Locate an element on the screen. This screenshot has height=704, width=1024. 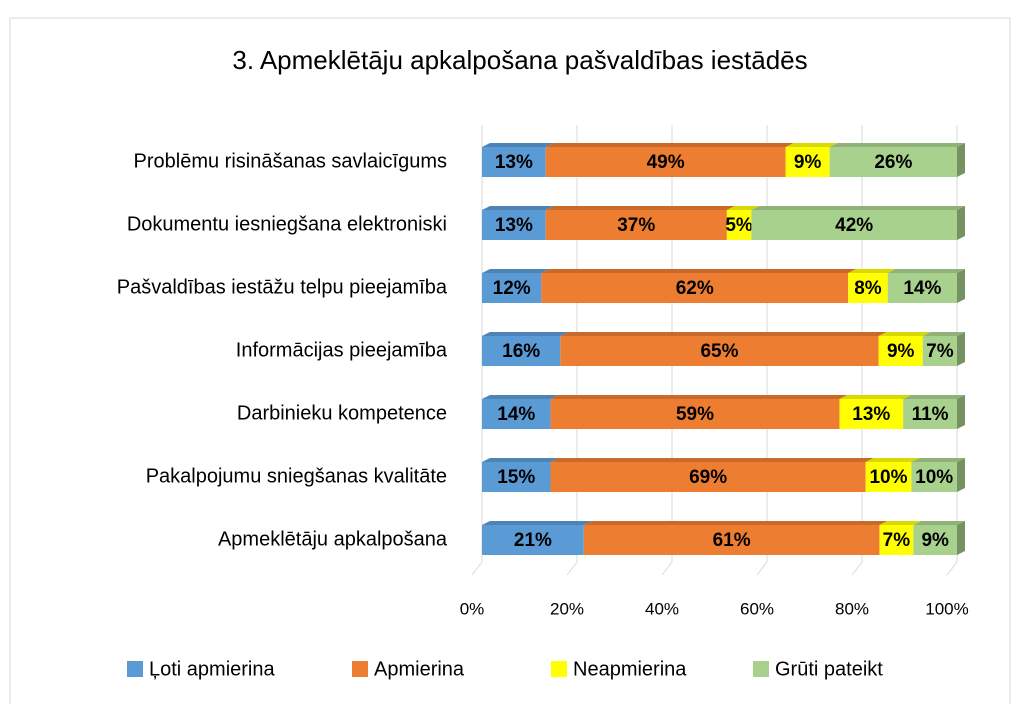
data-label: 16% is located at coordinates (521, 351).